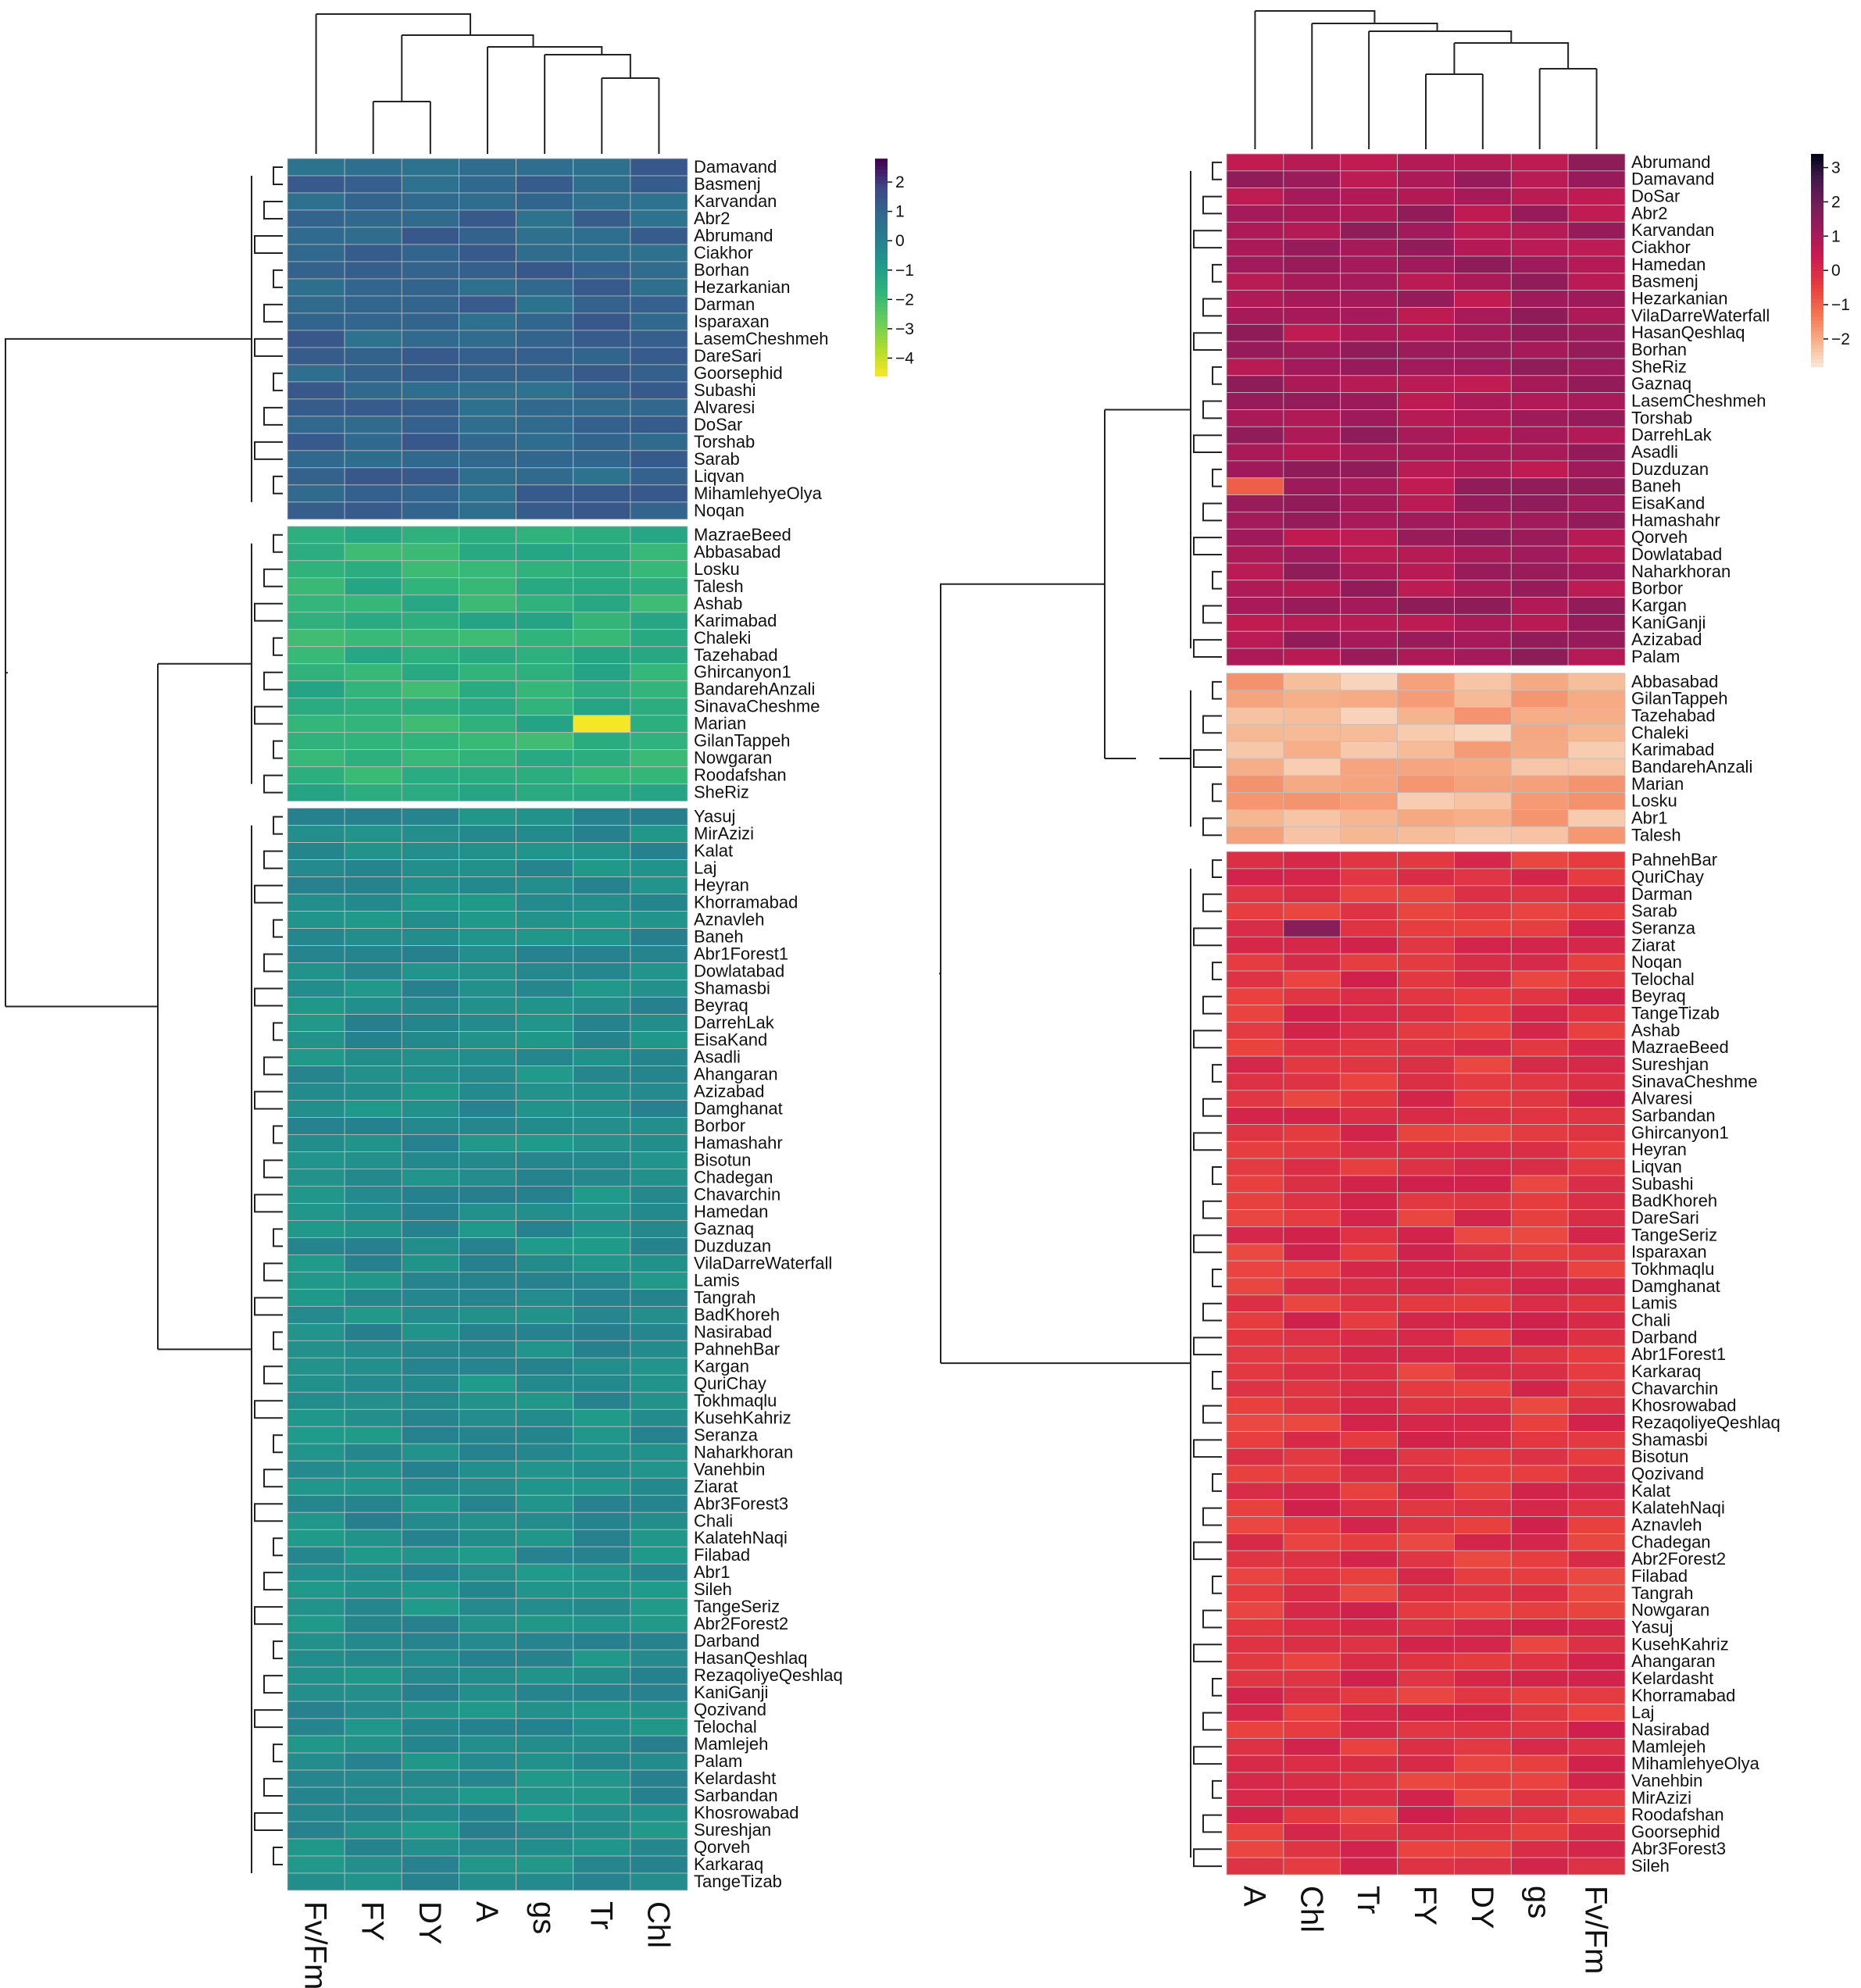  What do you see at coordinates (1662, 1184) in the screenshot?
I see `row-label: Subashi` at bounding box center [1662, 1184].